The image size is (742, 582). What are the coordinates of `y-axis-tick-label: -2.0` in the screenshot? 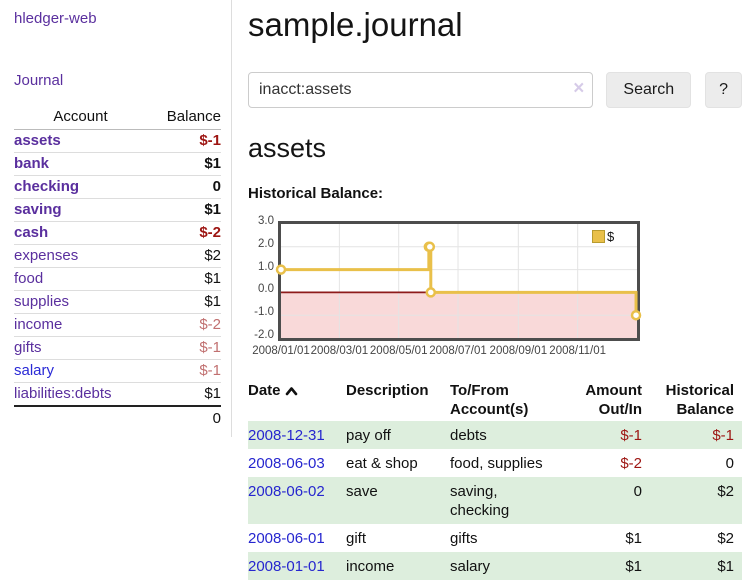 It's located at (264, 335).